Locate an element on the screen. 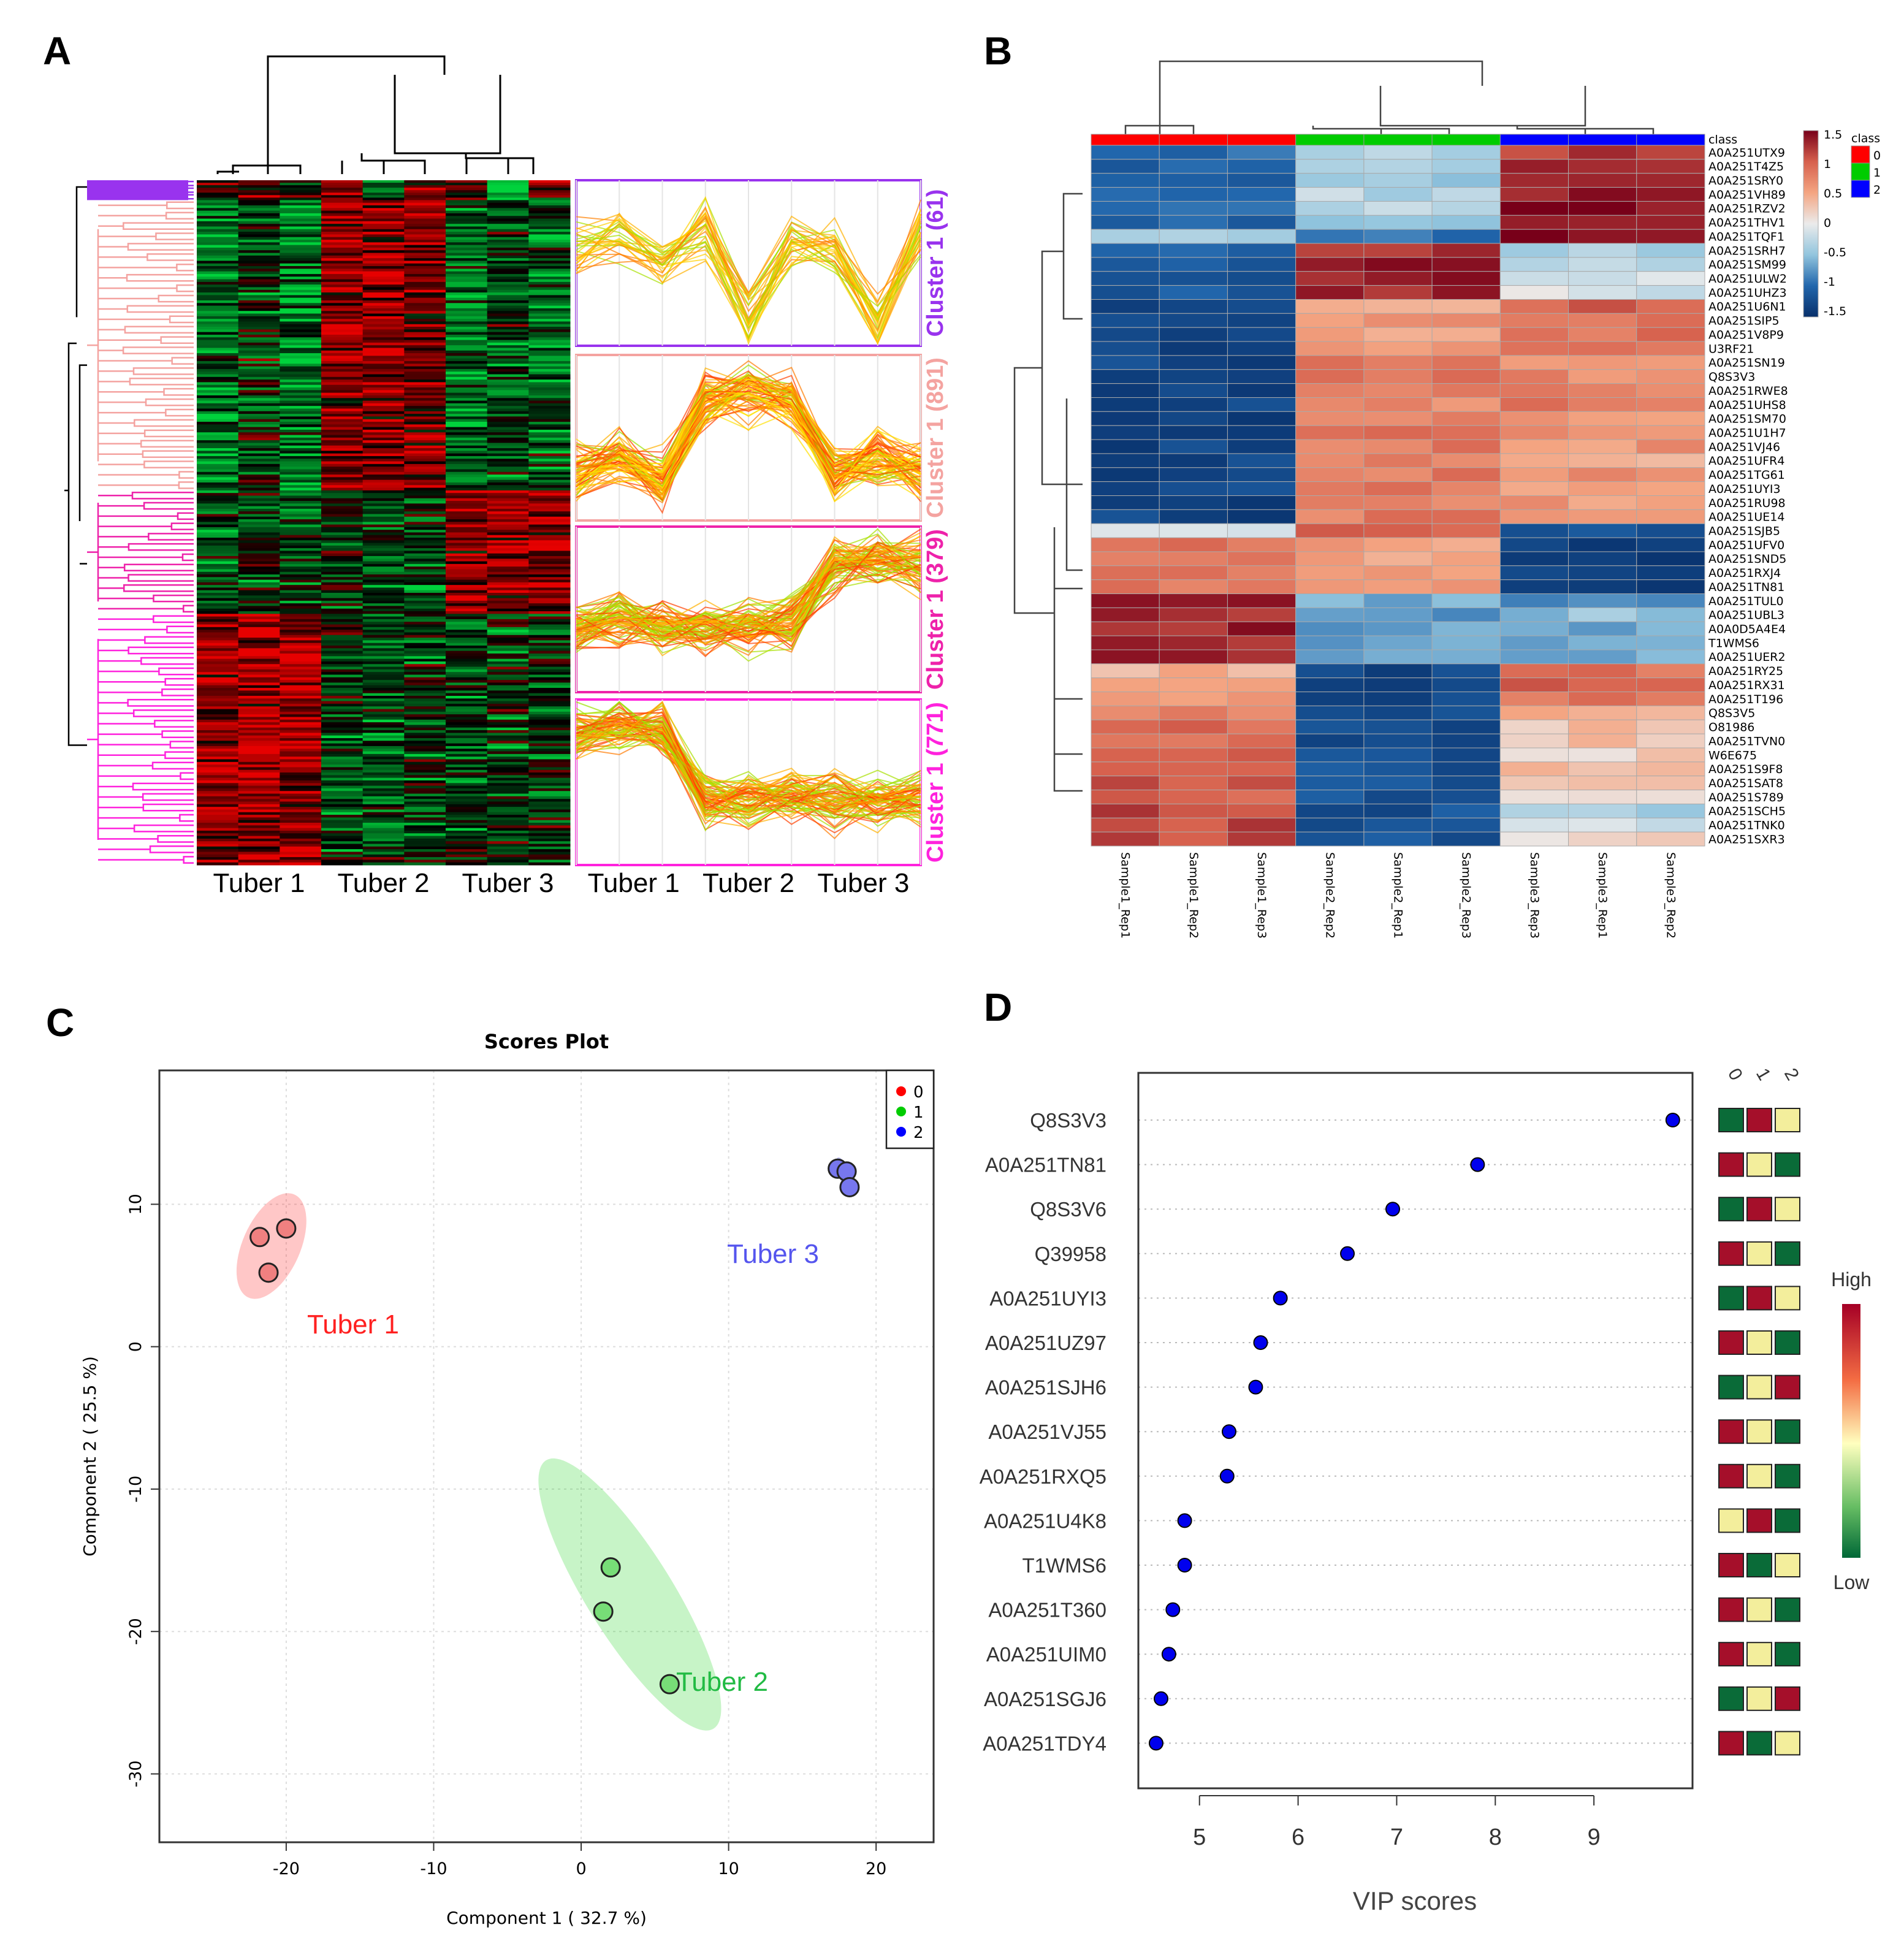 The height and width of the screenshot is (1952, 1904). row-label: A0A251U6N1 is located at coordinates (1747, 307).